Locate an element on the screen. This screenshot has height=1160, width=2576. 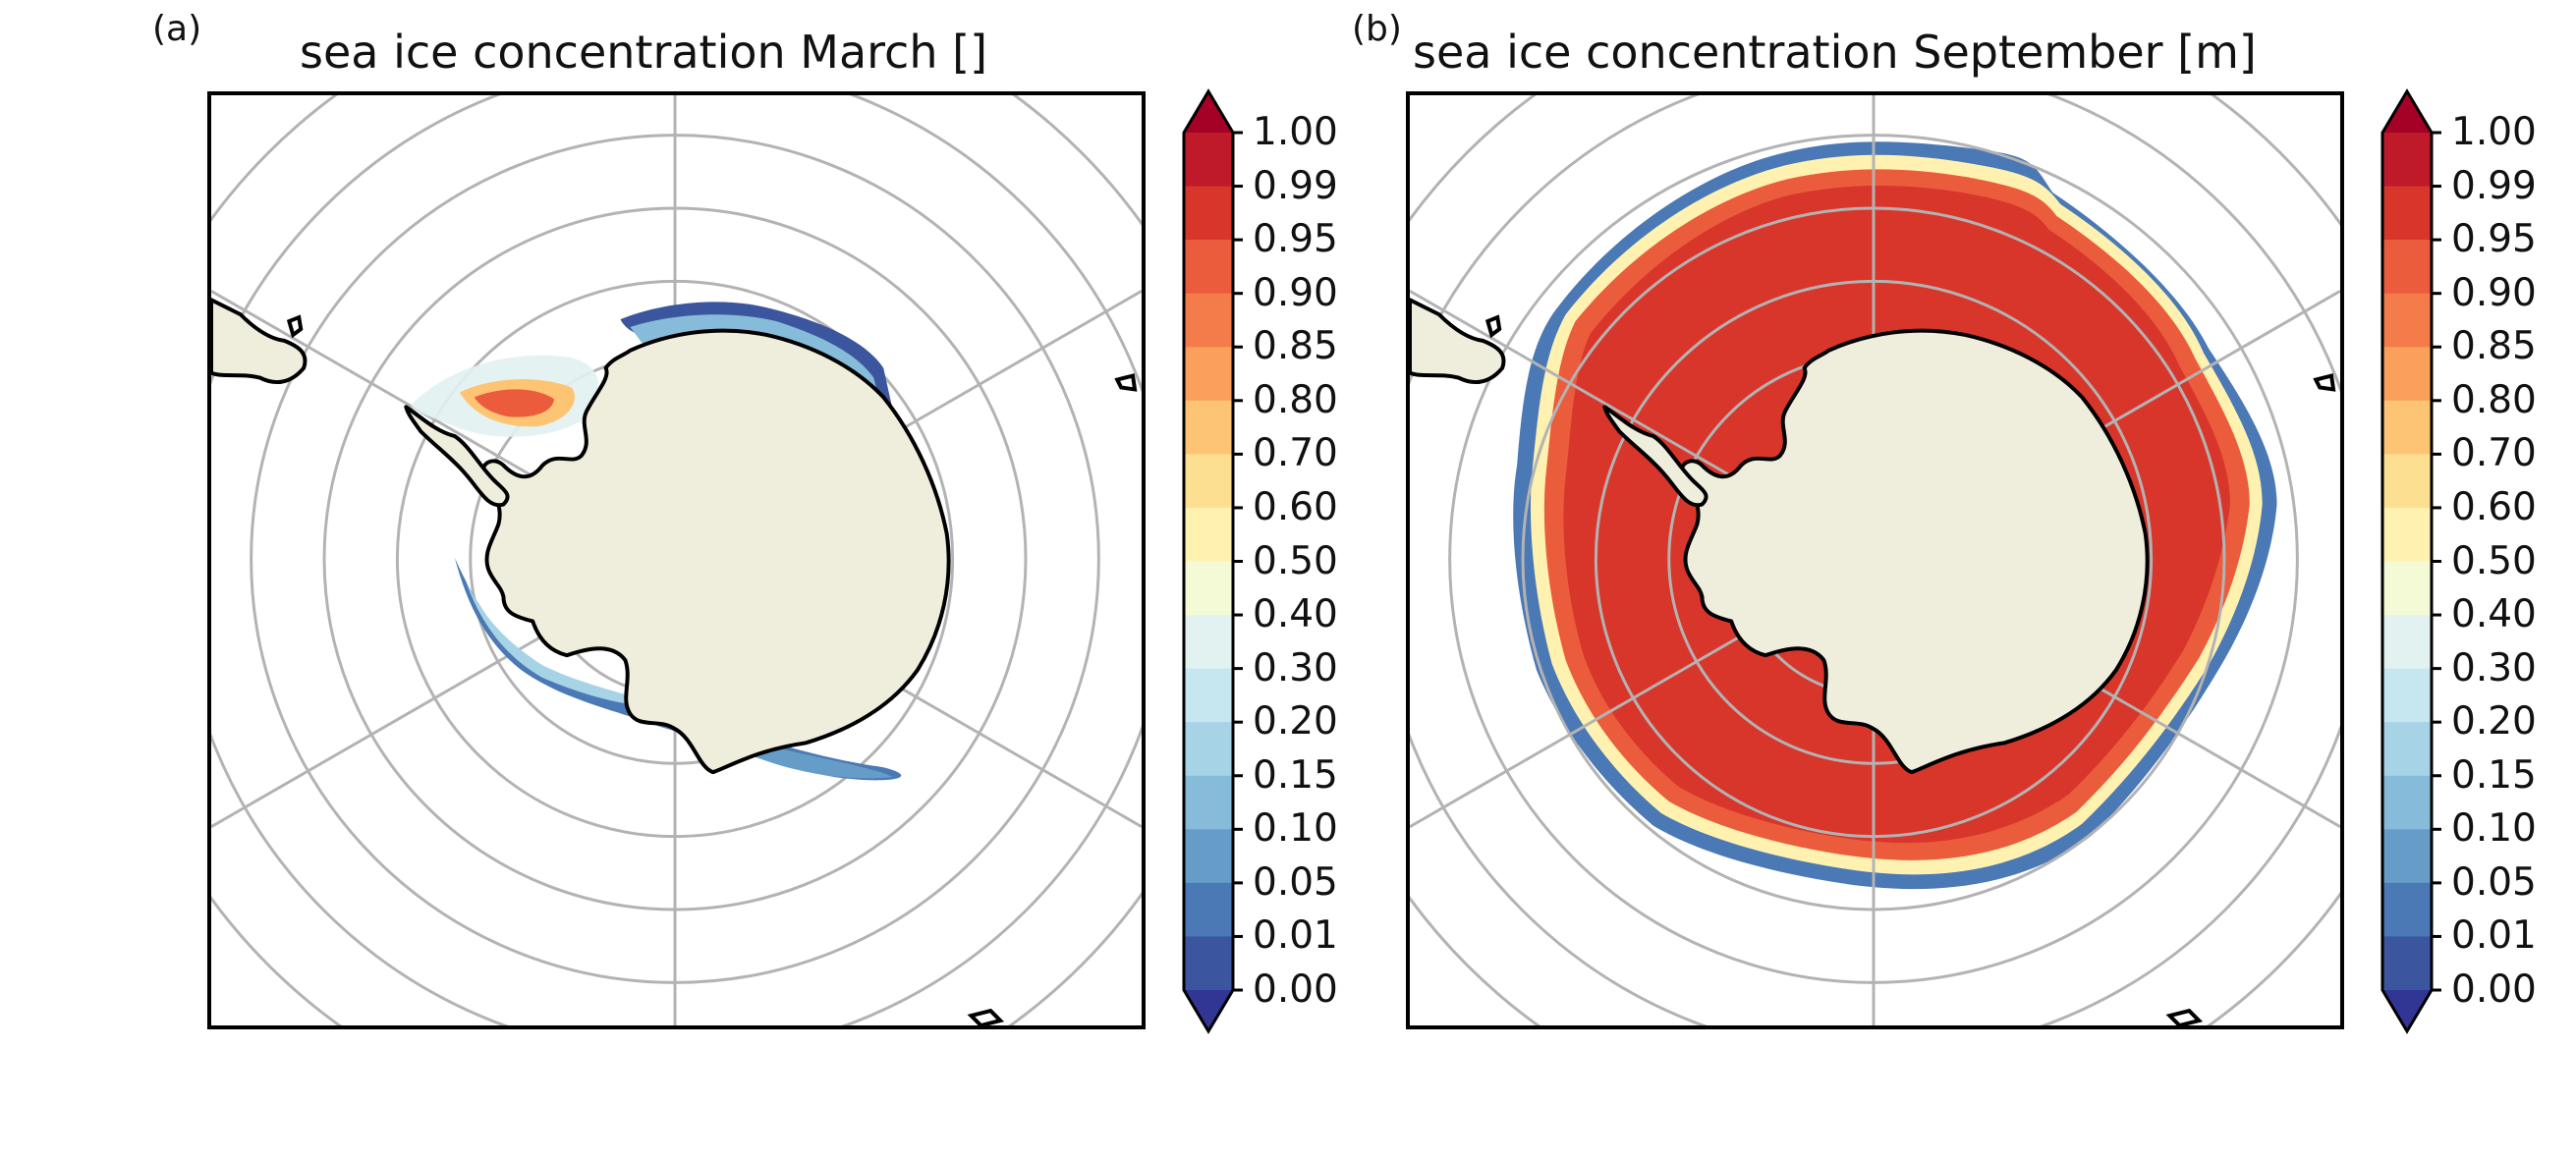
colorbar-a-svg is located at coordinates (1212, 561).